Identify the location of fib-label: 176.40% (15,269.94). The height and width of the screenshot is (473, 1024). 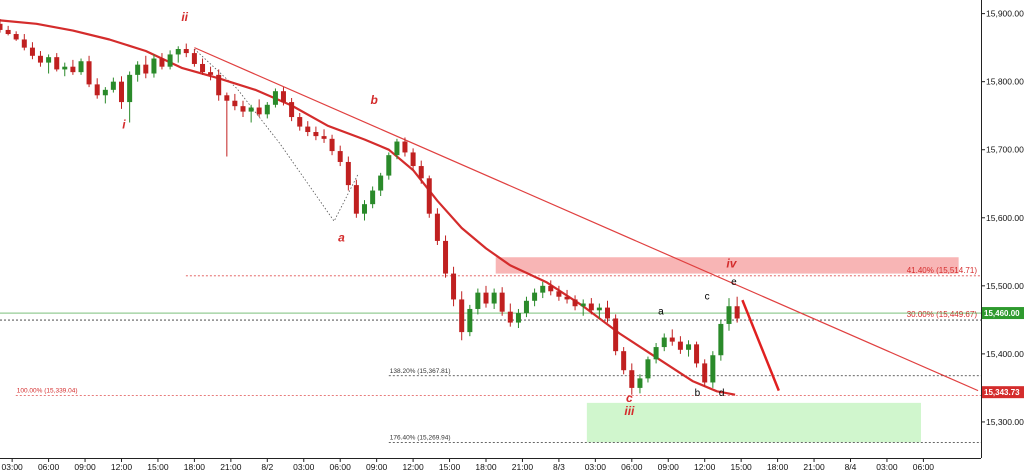
(420, 437).